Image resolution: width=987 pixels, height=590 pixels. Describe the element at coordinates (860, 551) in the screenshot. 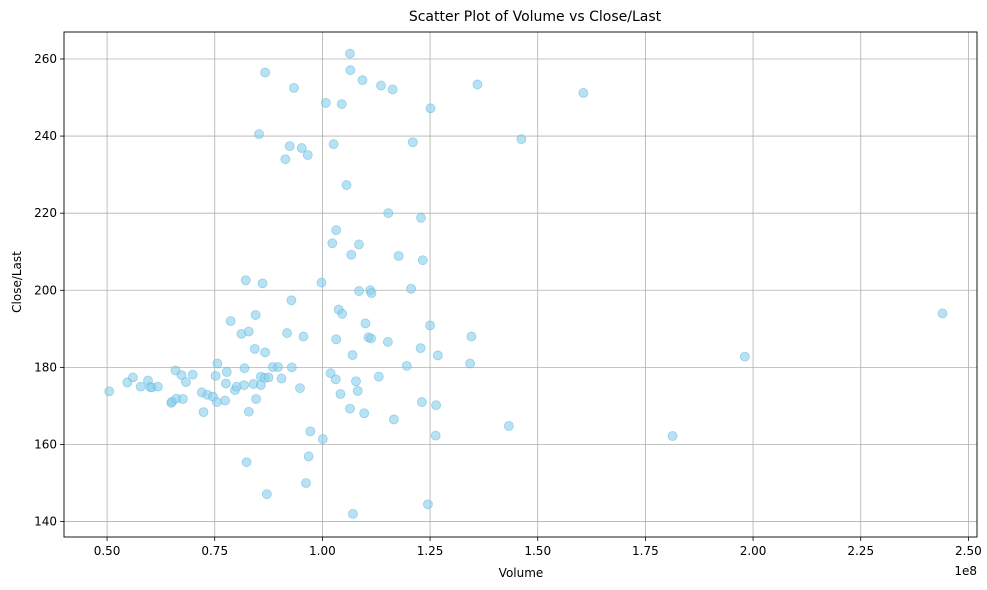

I see `x-tick-label: 2.25` at that location.